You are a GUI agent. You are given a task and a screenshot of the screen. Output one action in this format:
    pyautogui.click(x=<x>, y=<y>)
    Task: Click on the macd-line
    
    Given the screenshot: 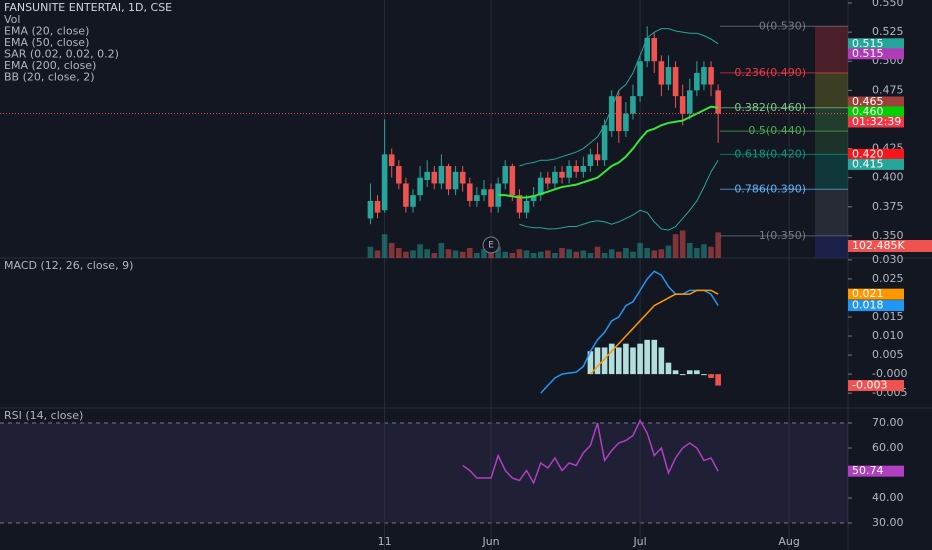 What is the action you would take?
    pyautogui.click(x=654, y=332)
    